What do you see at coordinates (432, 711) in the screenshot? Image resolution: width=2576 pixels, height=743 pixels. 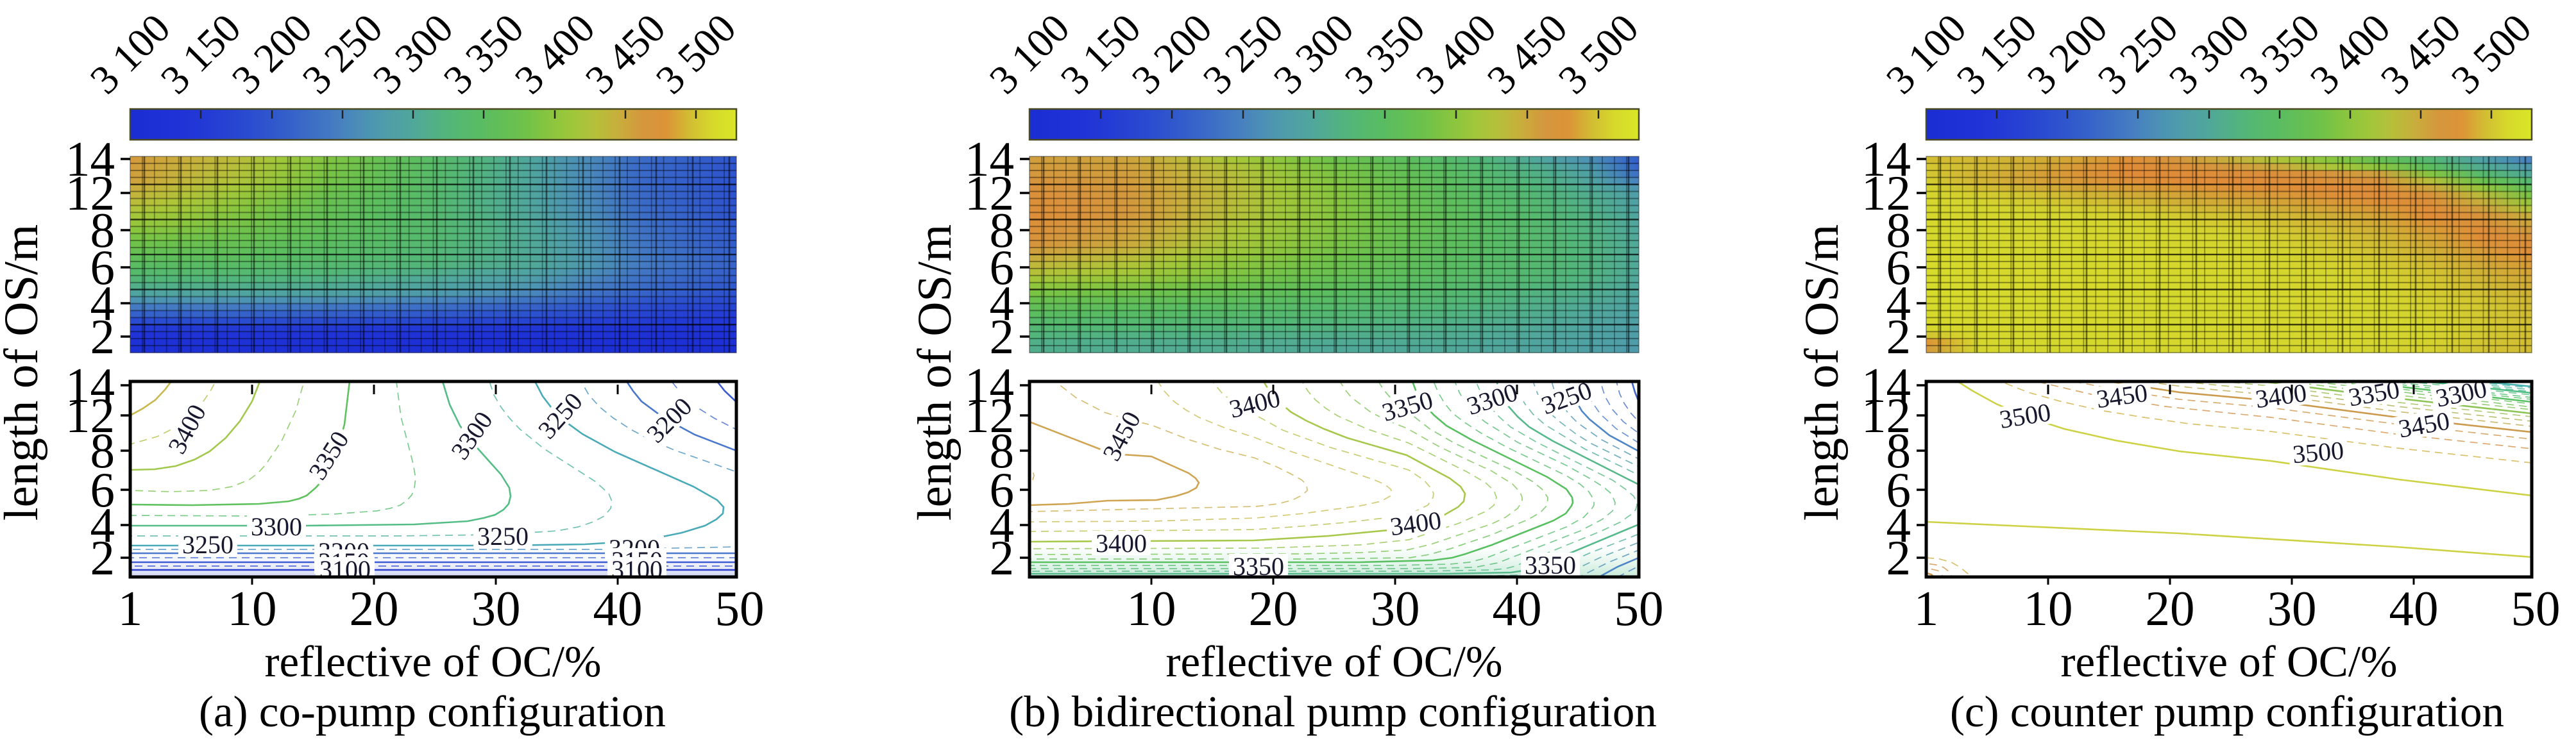 I see `svg-text: (a) co-pump configuration` at bounding box center [432, 711].